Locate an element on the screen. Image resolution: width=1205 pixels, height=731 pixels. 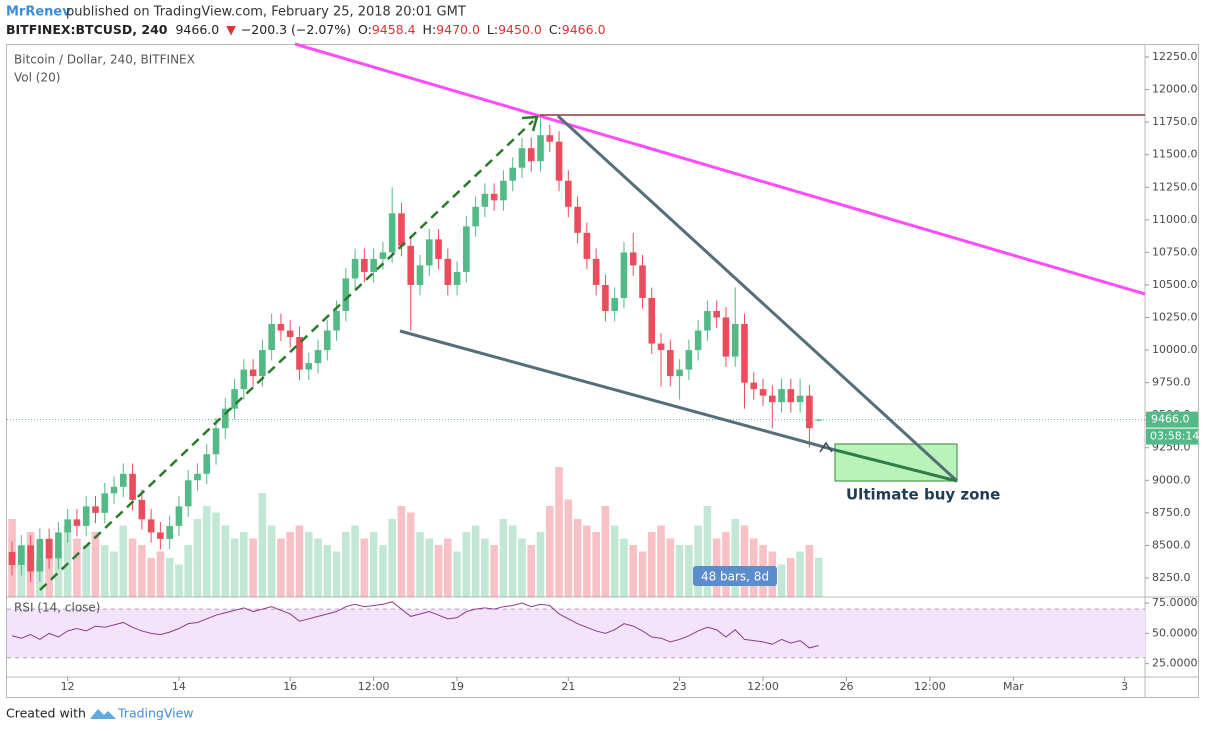
y-tick-label: 8750.0 is located at coordinates (1171, 512).